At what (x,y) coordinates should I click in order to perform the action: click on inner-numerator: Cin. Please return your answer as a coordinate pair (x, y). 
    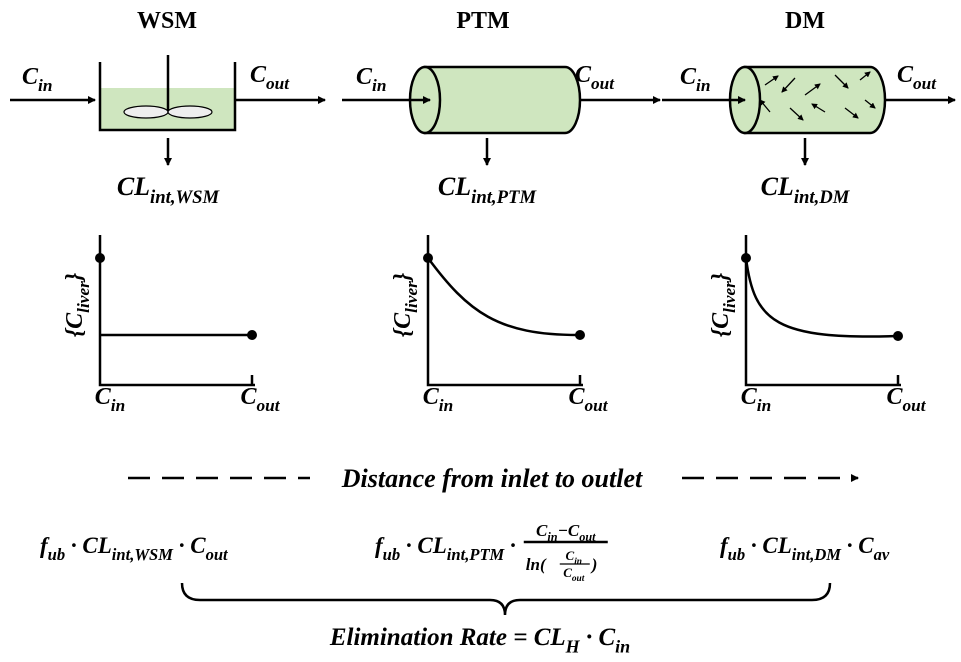
    Looking at the image, I should click on (574, 557).